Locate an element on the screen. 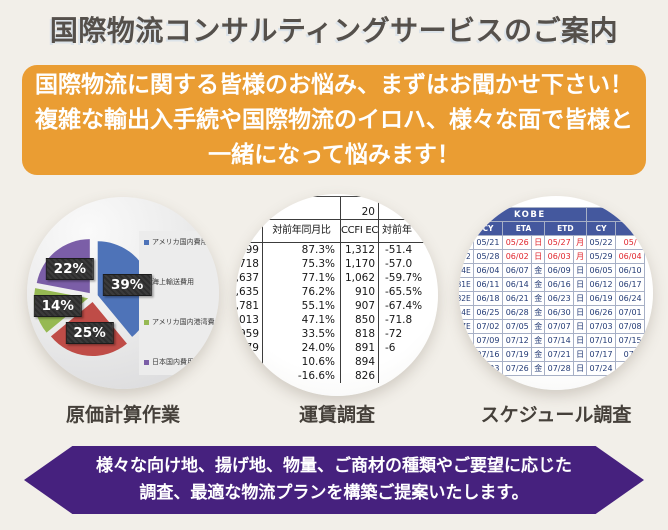 The width and height of the screenshot is (668, 530). freight-cell: 1,312 is located at coordinates (360, 250).